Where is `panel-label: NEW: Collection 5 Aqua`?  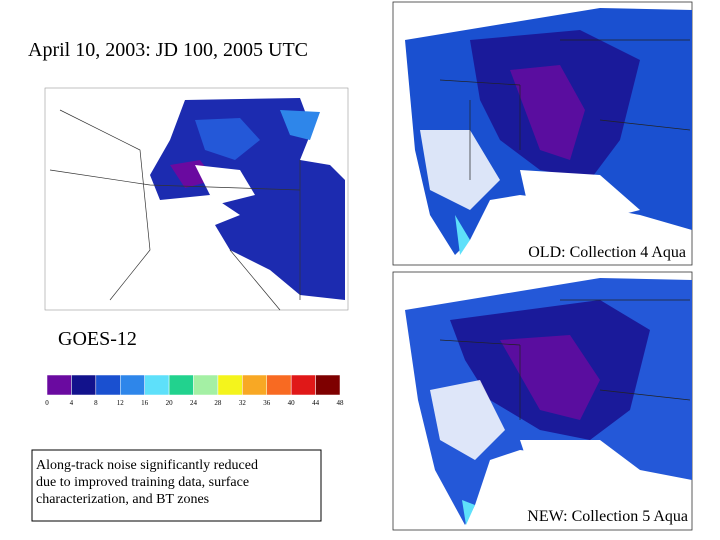 panel-label: NEW: Collection 5 Aqua is located at coordinates (607, 516).